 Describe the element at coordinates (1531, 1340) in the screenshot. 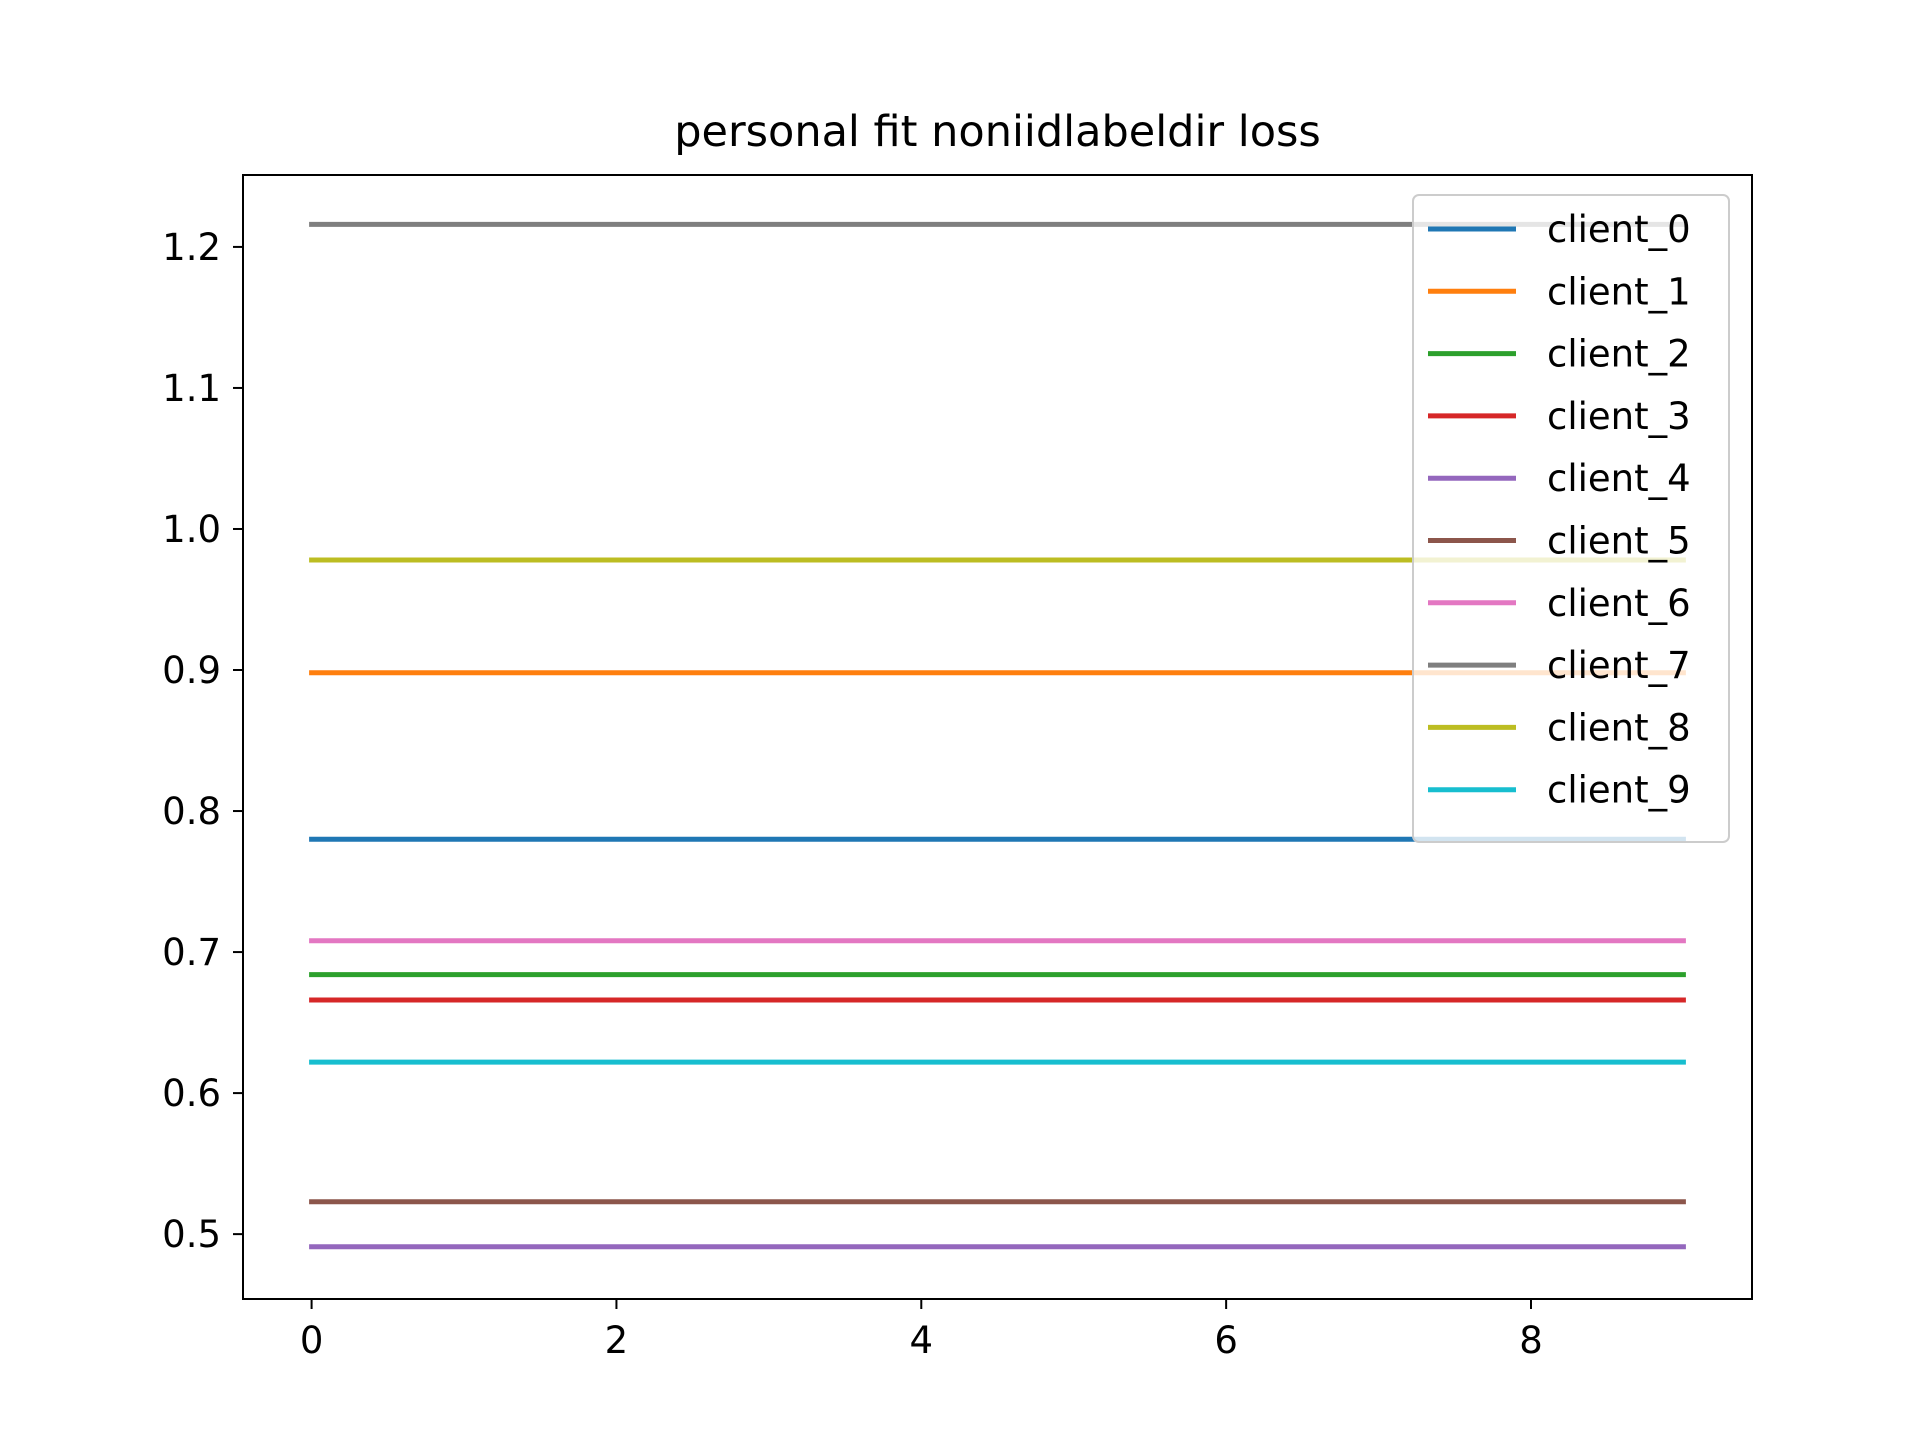

I see `x-tick-label: 8` at that location.